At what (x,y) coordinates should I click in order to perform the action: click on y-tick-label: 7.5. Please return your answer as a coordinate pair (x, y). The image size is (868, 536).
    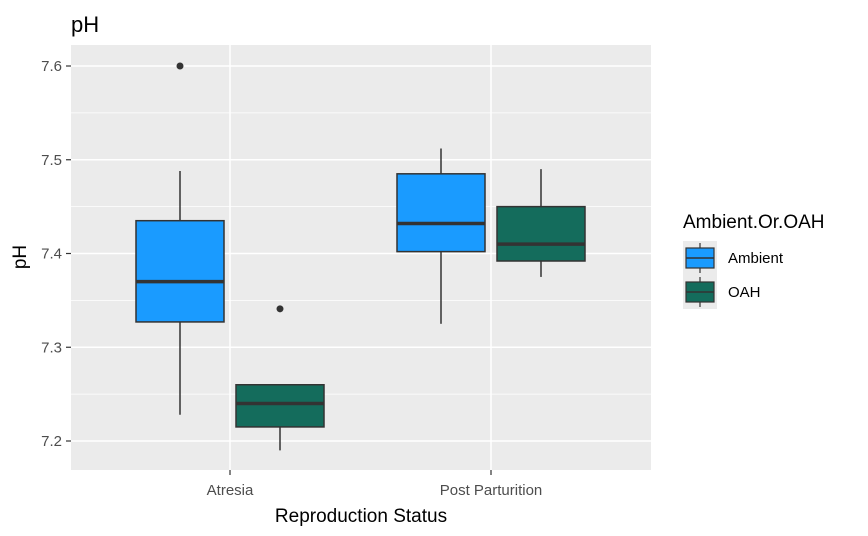
    Looking at the image, I should click on (51, 160).